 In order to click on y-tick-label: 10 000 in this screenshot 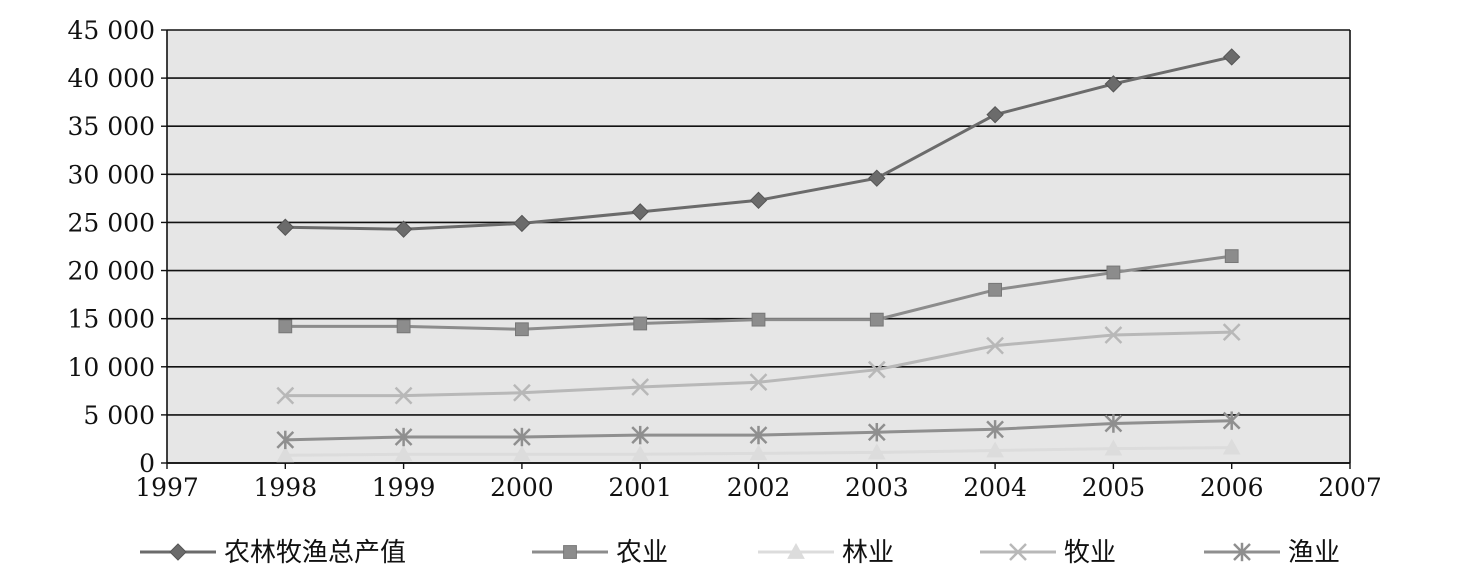, I will do `click(111, 367)`.